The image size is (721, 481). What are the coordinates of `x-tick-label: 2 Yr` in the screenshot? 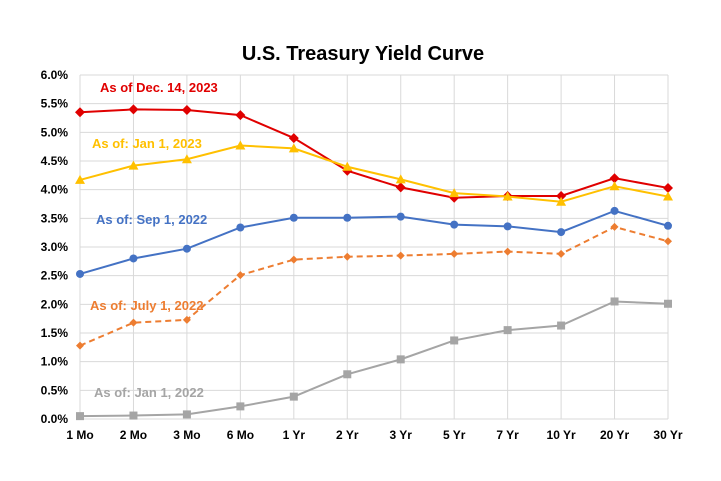 It's located at (347, 435).